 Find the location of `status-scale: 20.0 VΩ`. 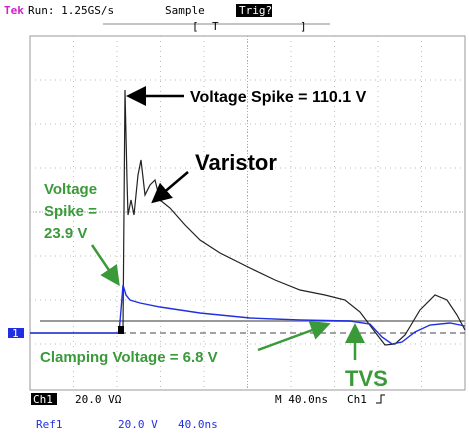

status-scale: 20.0 VΩ is located at coordinates (98, 399).